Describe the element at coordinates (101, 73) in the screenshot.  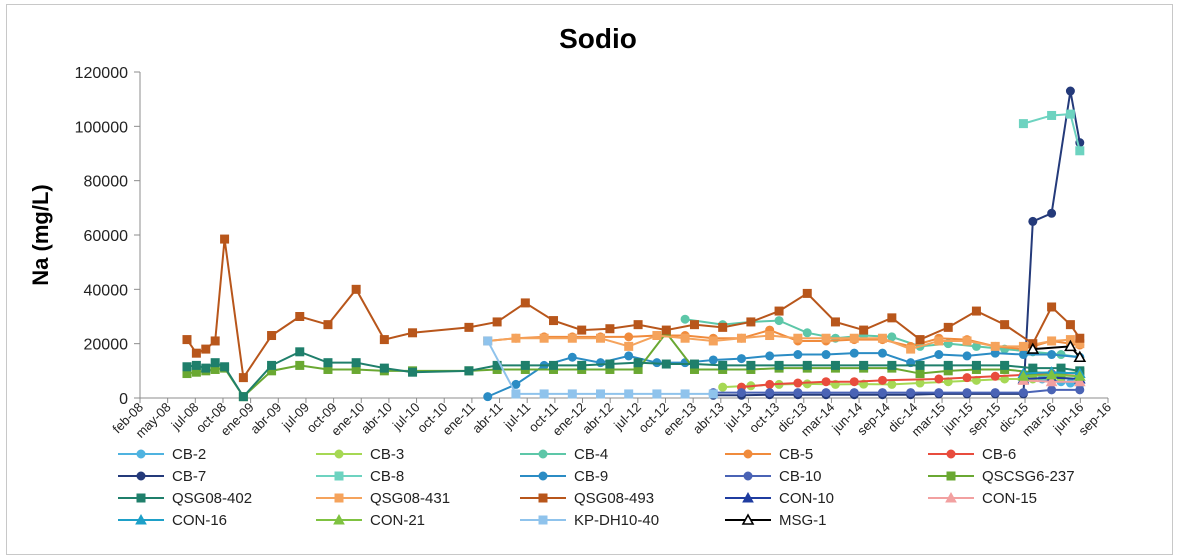
I see `y-tick-label: 120000` at that location.